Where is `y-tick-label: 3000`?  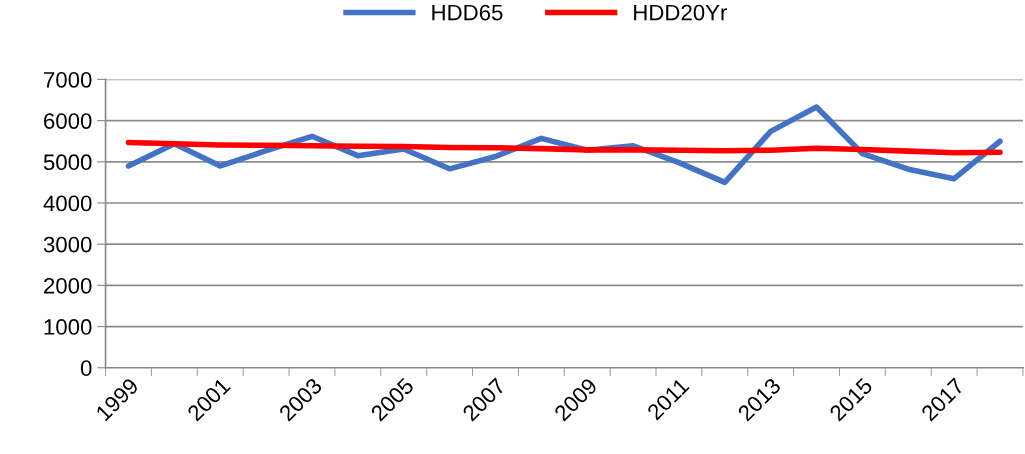 y-tick-label: 3000 is located at coordinates (67, 244).